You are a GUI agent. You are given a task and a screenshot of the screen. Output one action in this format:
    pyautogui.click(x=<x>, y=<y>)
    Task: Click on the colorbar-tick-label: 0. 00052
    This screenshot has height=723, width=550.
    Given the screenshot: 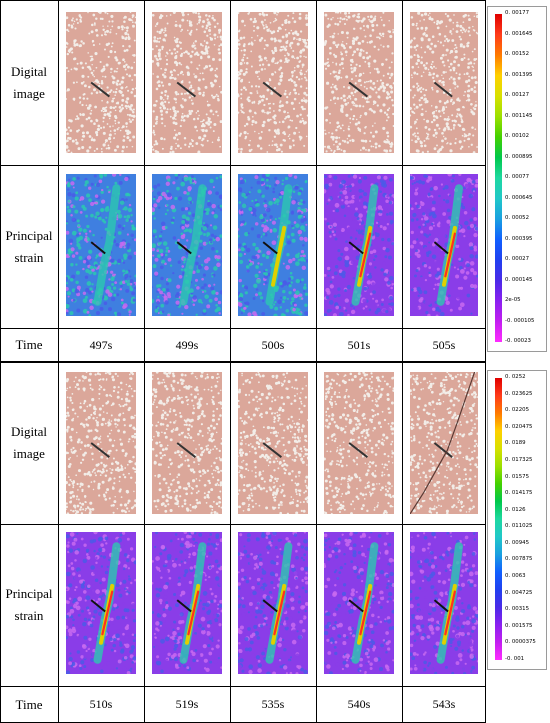 What is the action you would take?
    pyautogui.click(x=517, y=218)
    